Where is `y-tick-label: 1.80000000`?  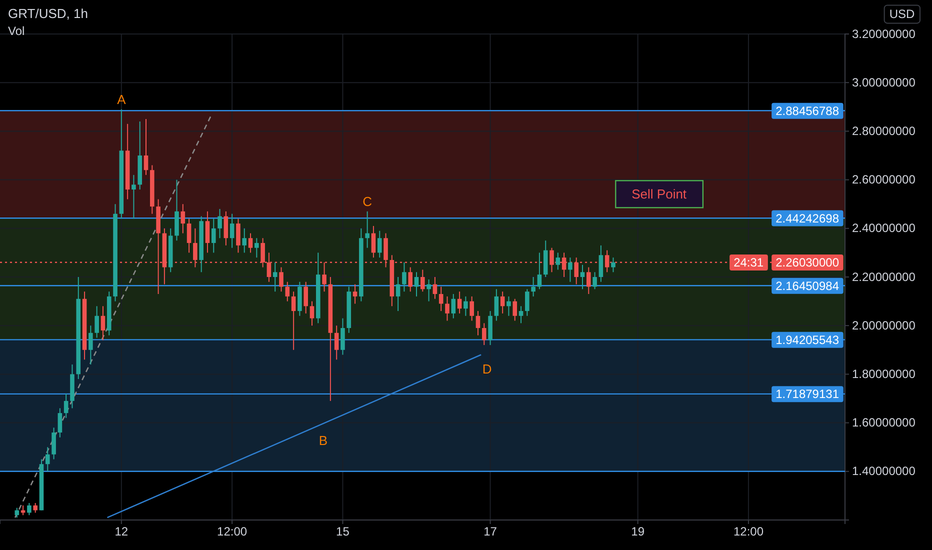
y-tick-label: 1.80000000 is located at coordinates (884, 374).